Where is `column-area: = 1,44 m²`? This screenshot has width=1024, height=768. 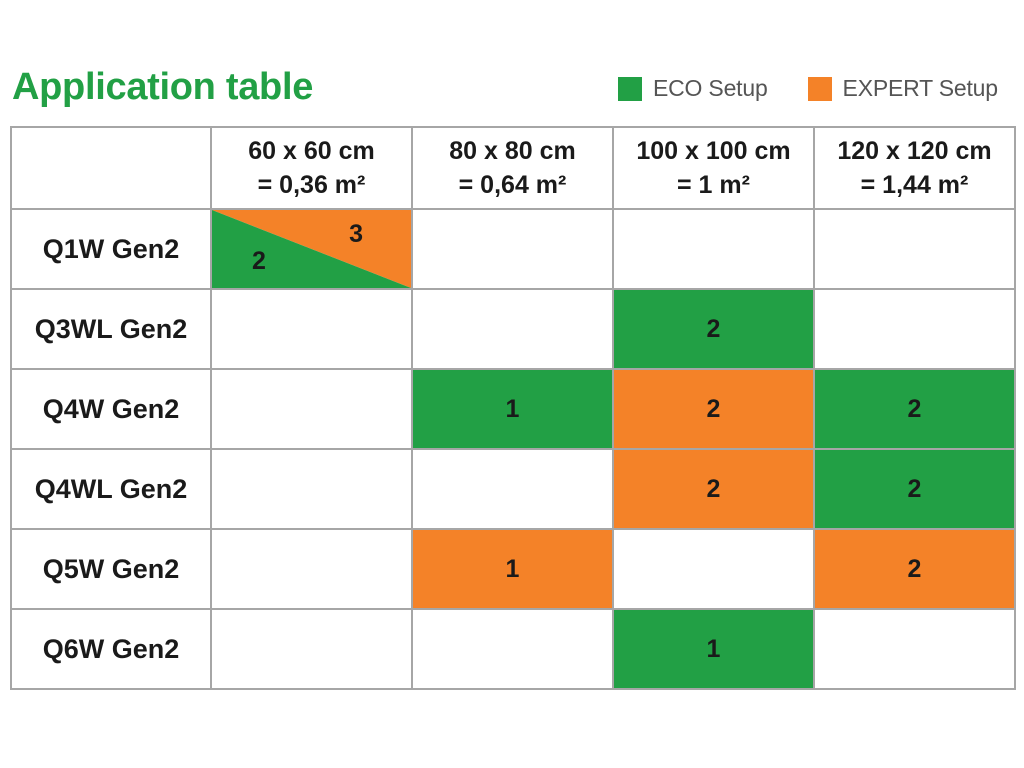
column-area: = 1,44 m² is located at coordinates (914, 185).